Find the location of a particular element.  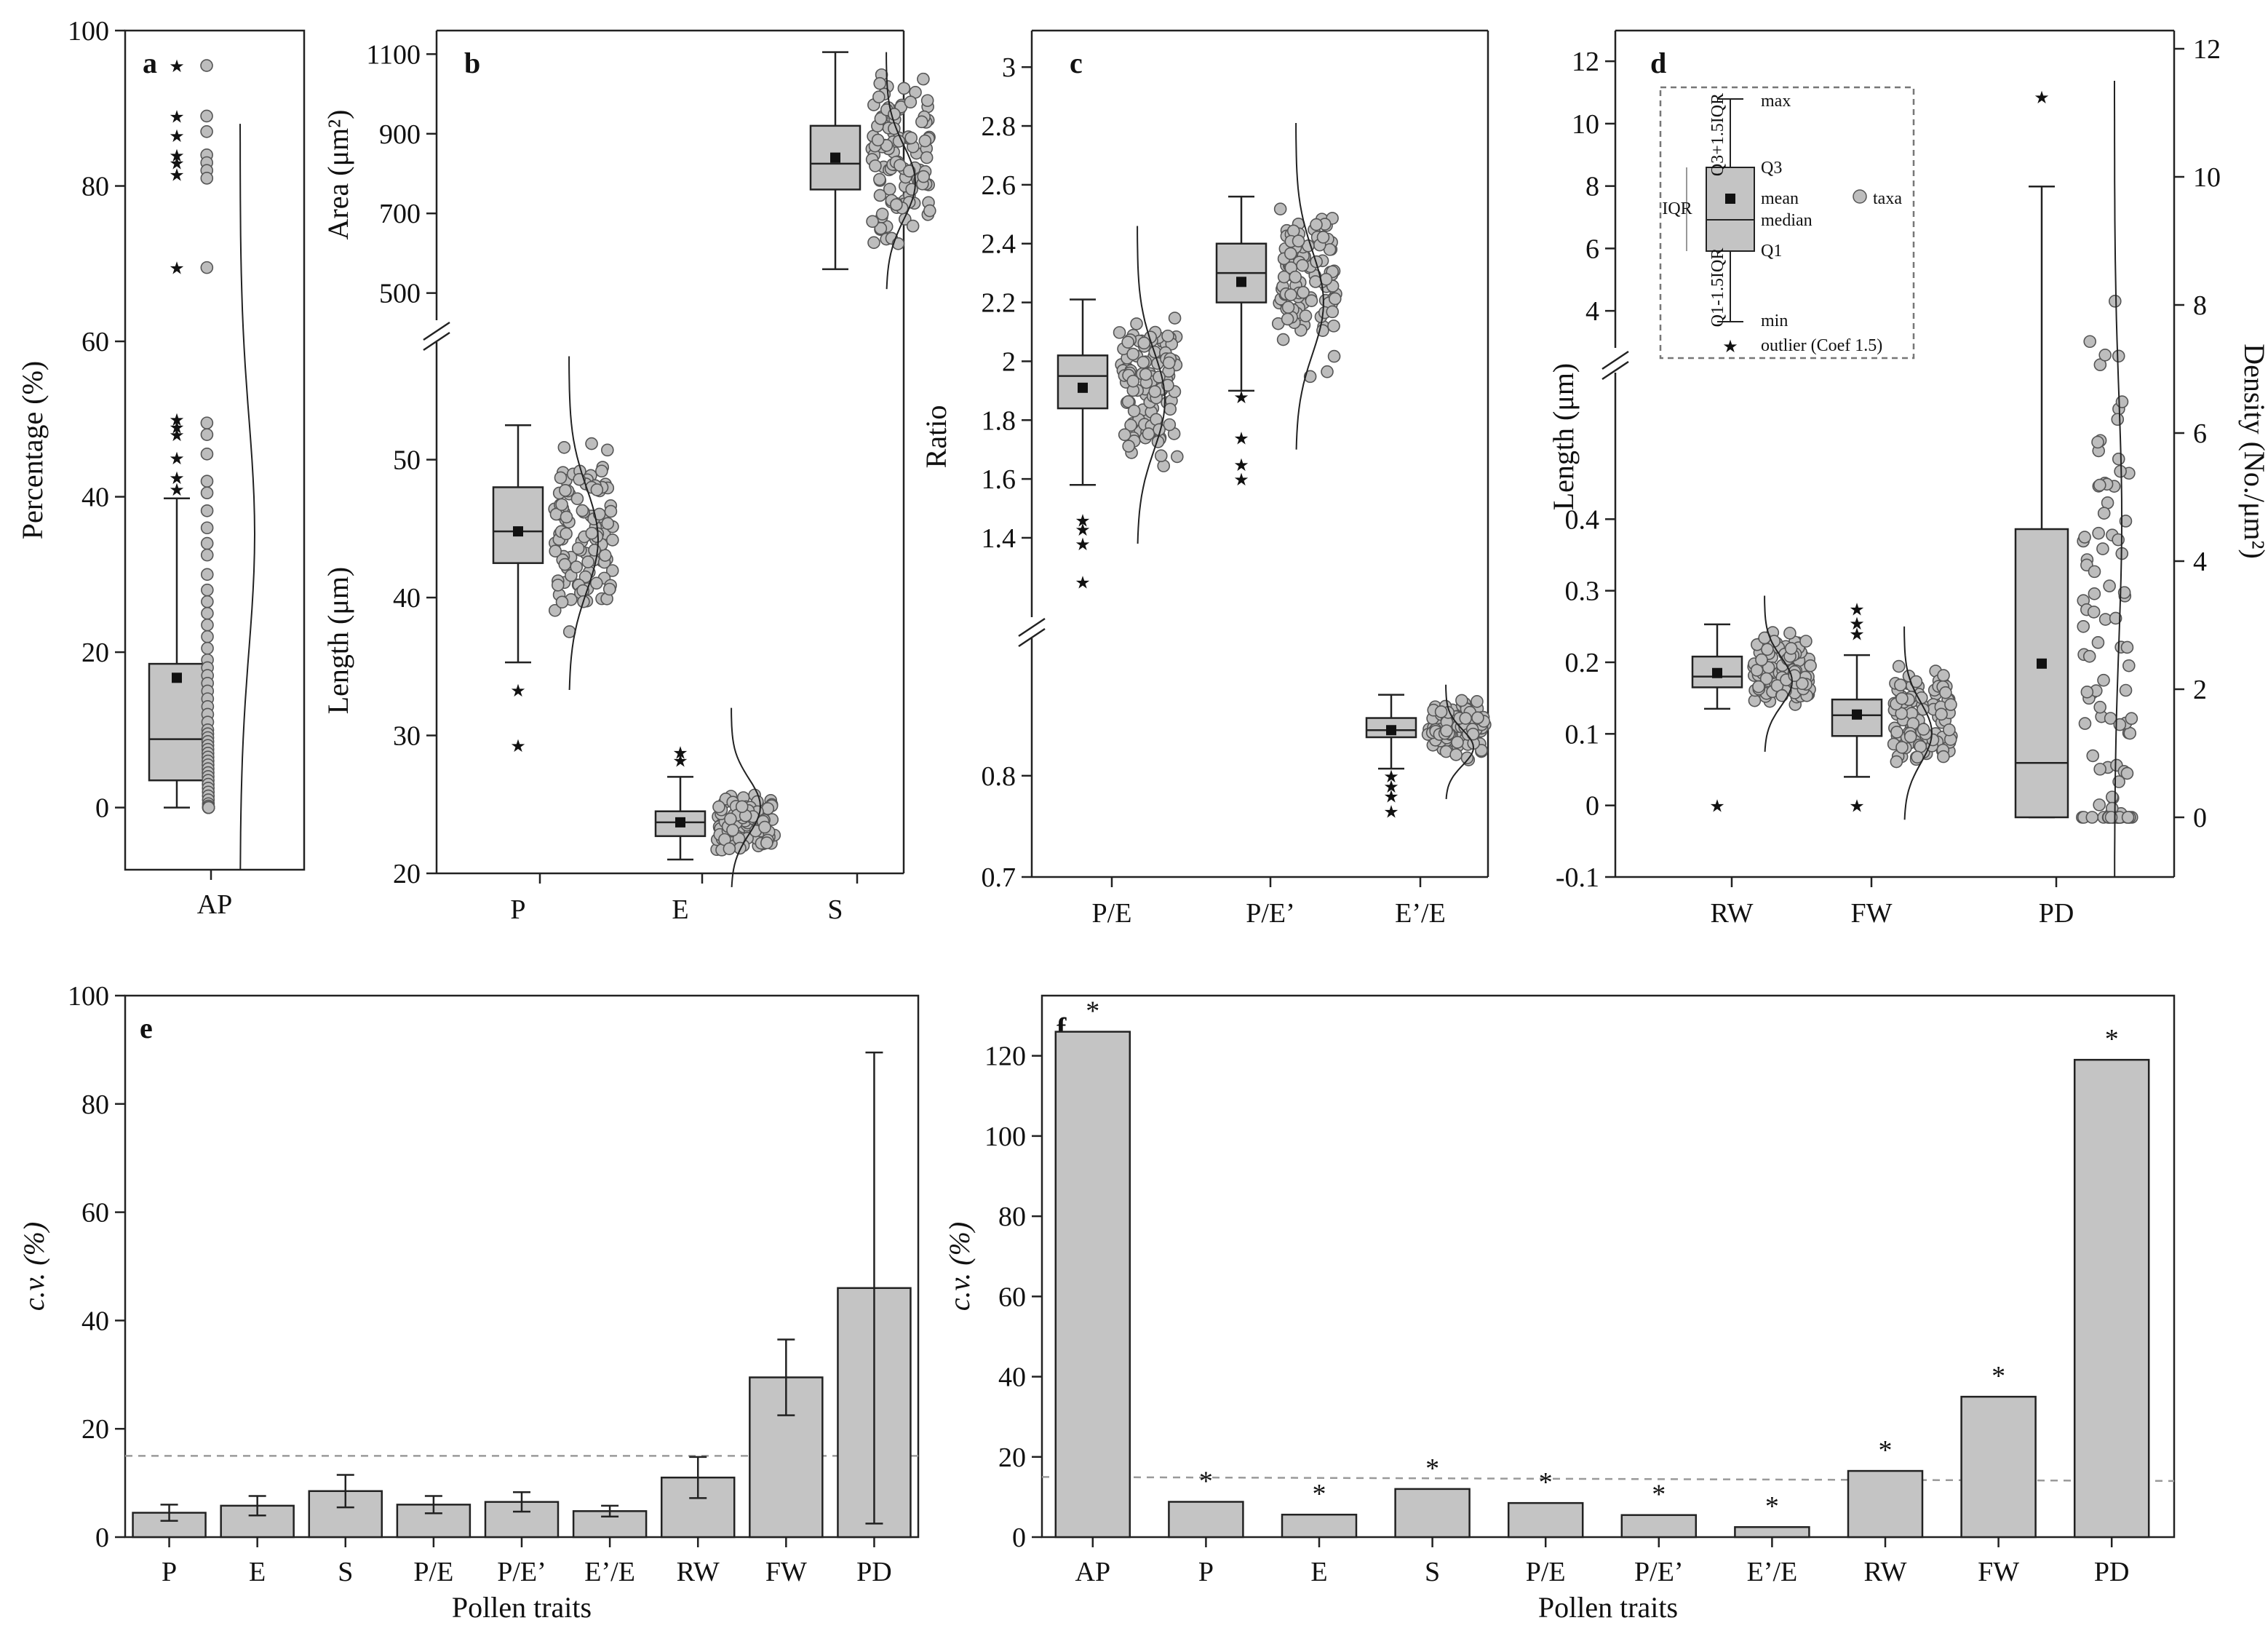

panel-d-box-RW-outlier: ★ is located at coordinates (1717, 807).